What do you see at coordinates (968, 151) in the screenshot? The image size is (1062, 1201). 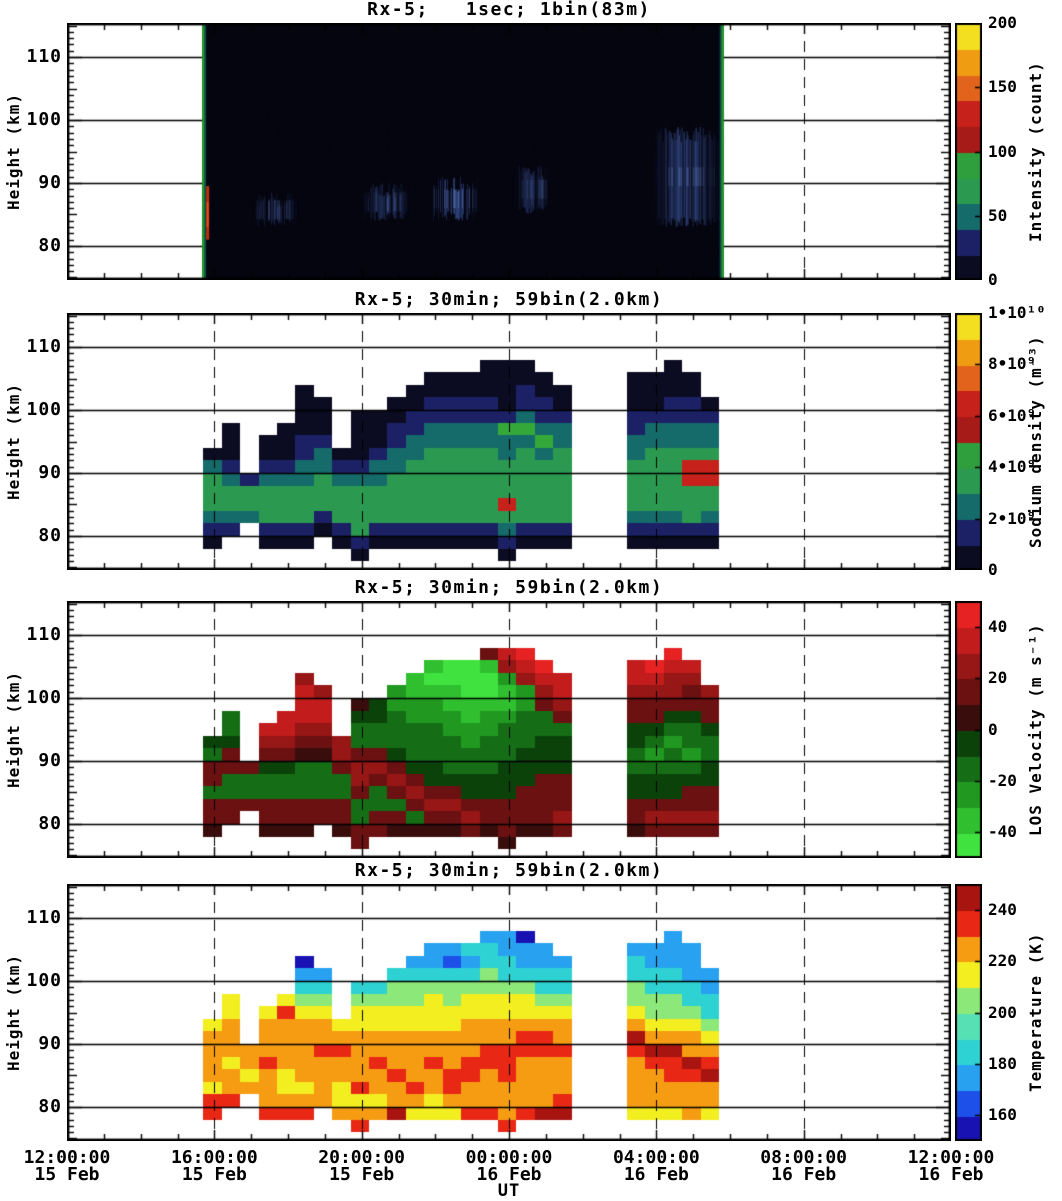 I see `intensity-colorbar-canvas` at bounding box center [968, 151].